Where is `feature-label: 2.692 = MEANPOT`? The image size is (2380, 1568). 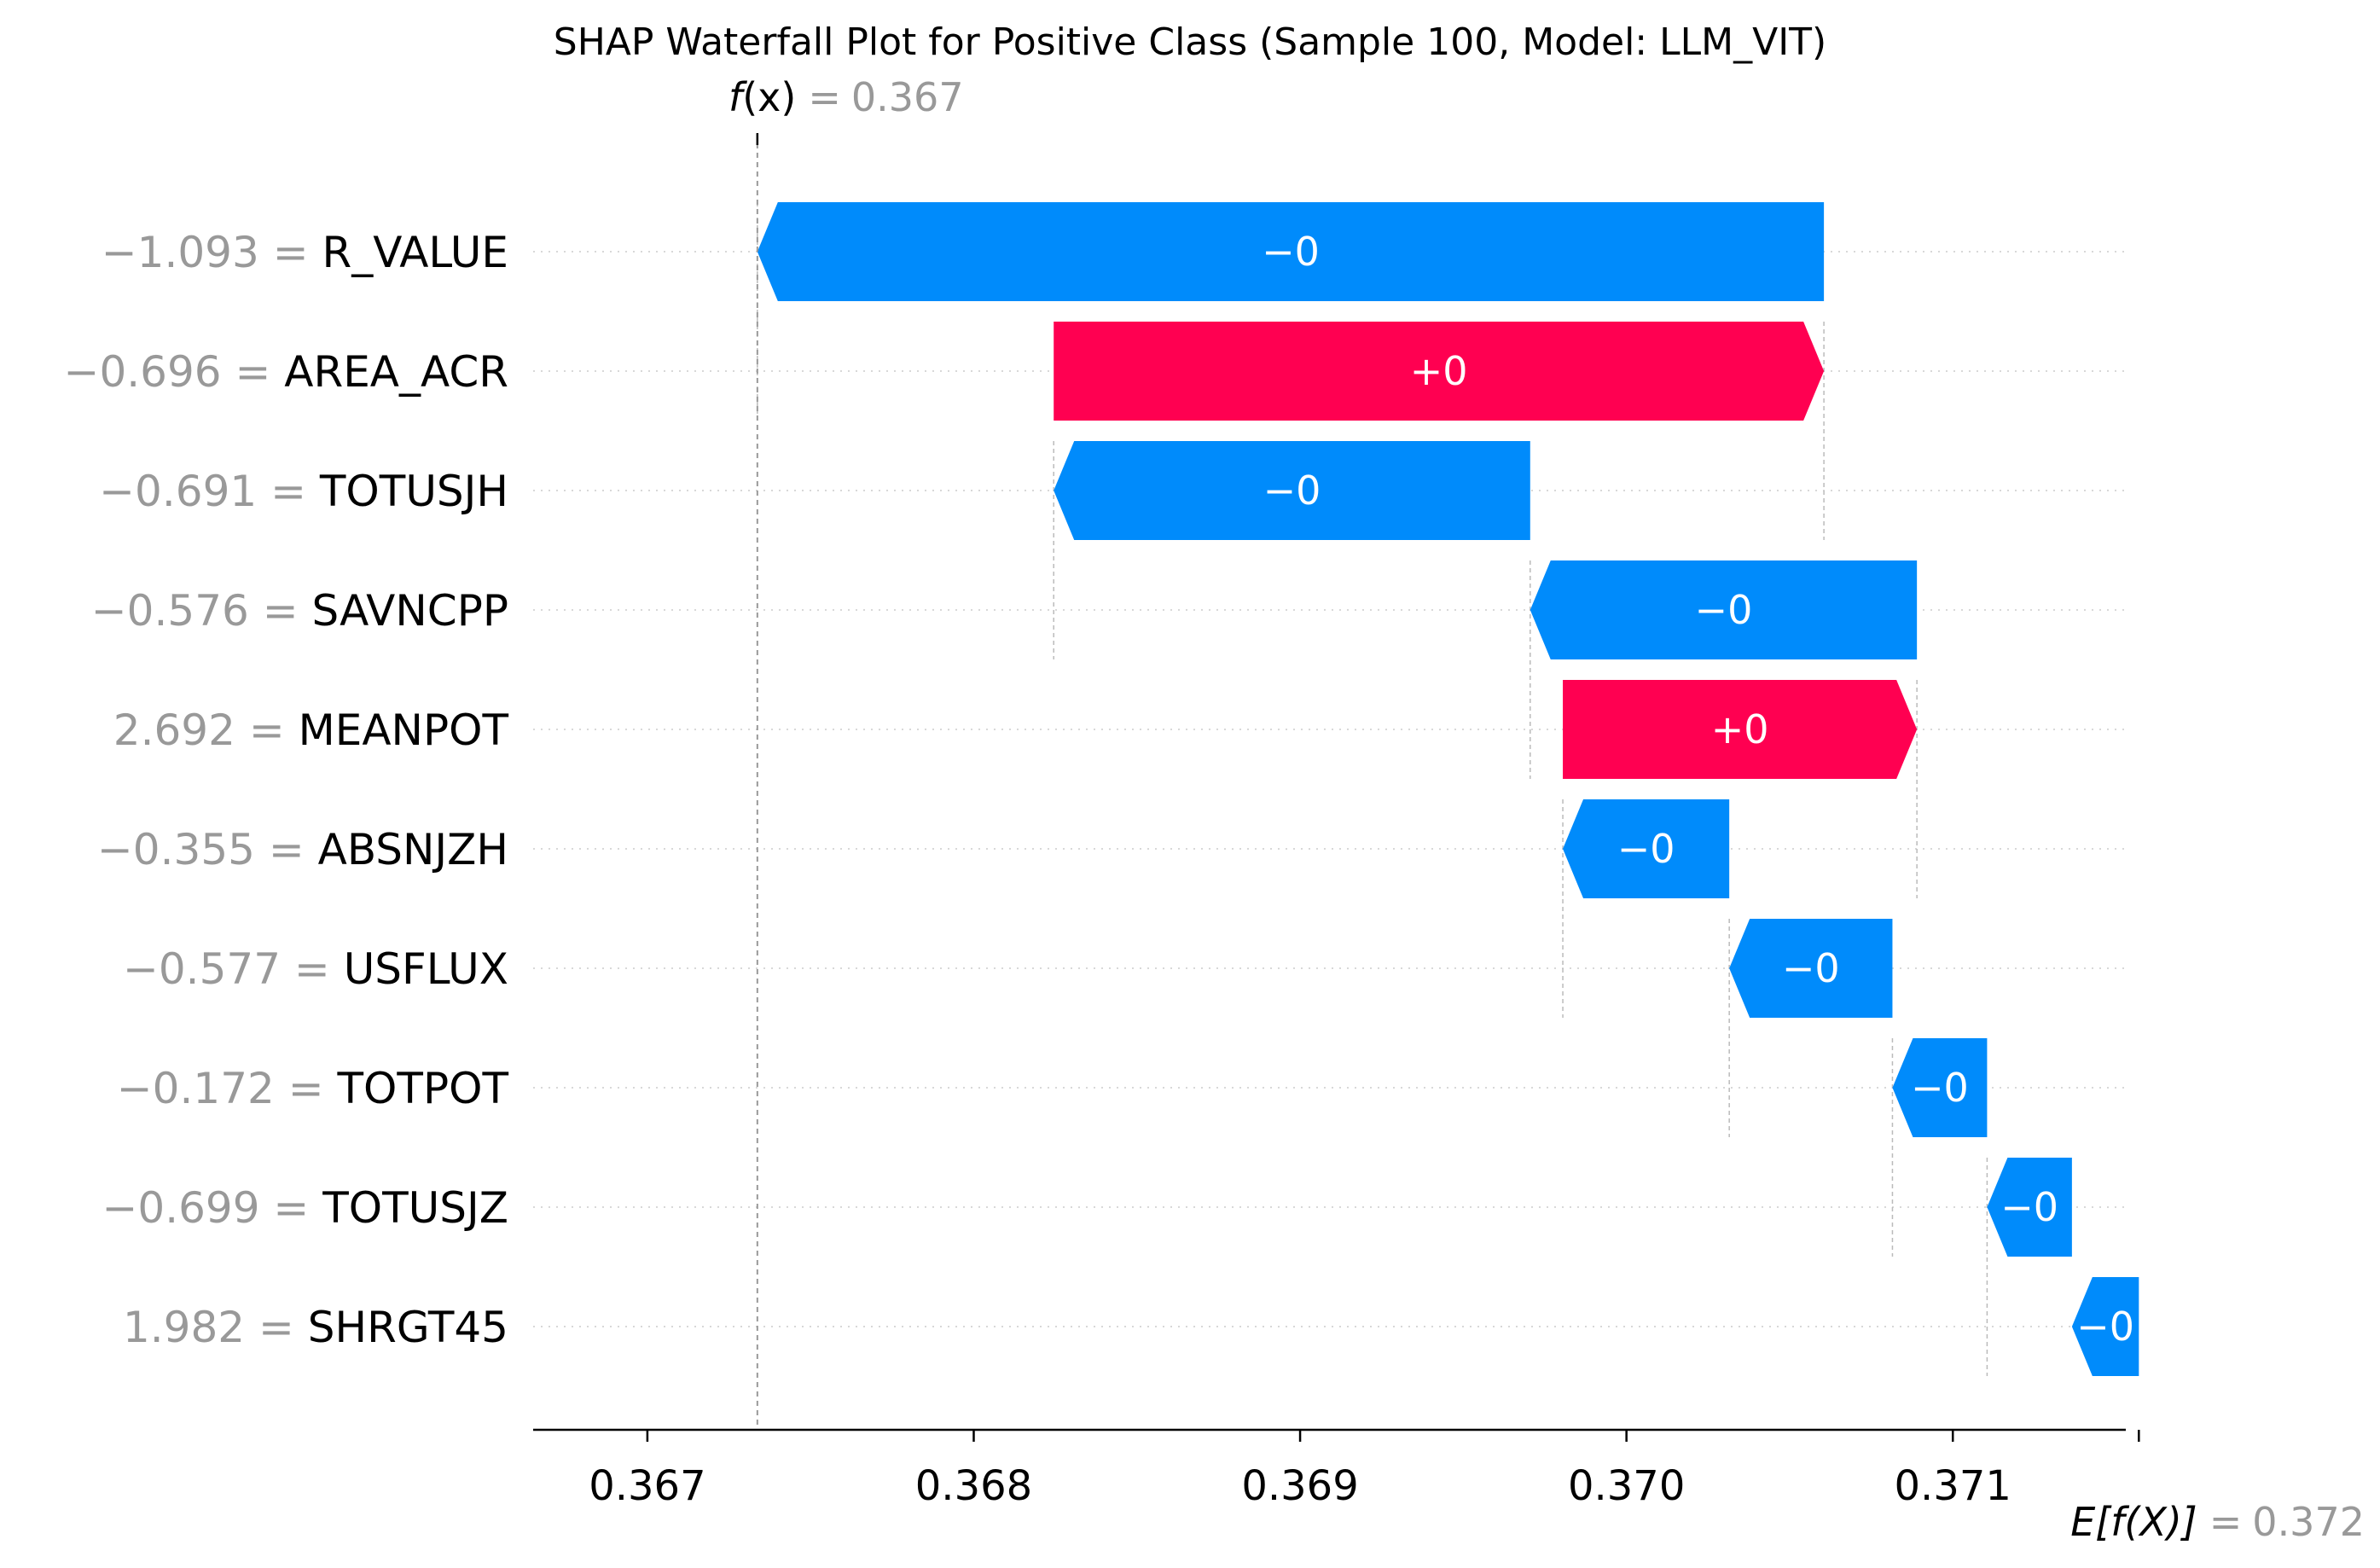 feature-label: 2.692 = MEANPOT is located at coordinates (311, 730).